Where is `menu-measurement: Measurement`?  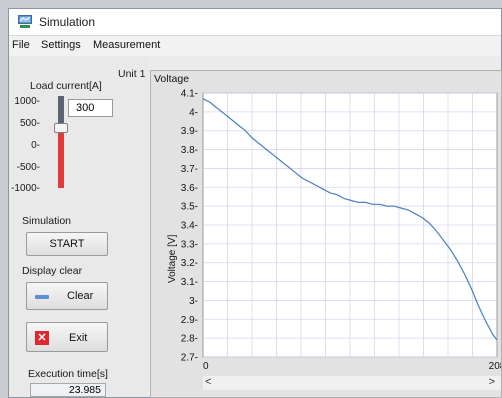 menu-measurement: Measurement is located at coordinates (127, 45).